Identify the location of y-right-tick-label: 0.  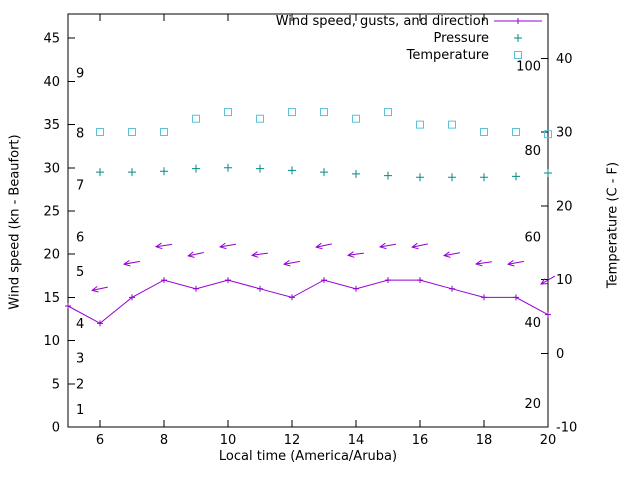
(560, 354).